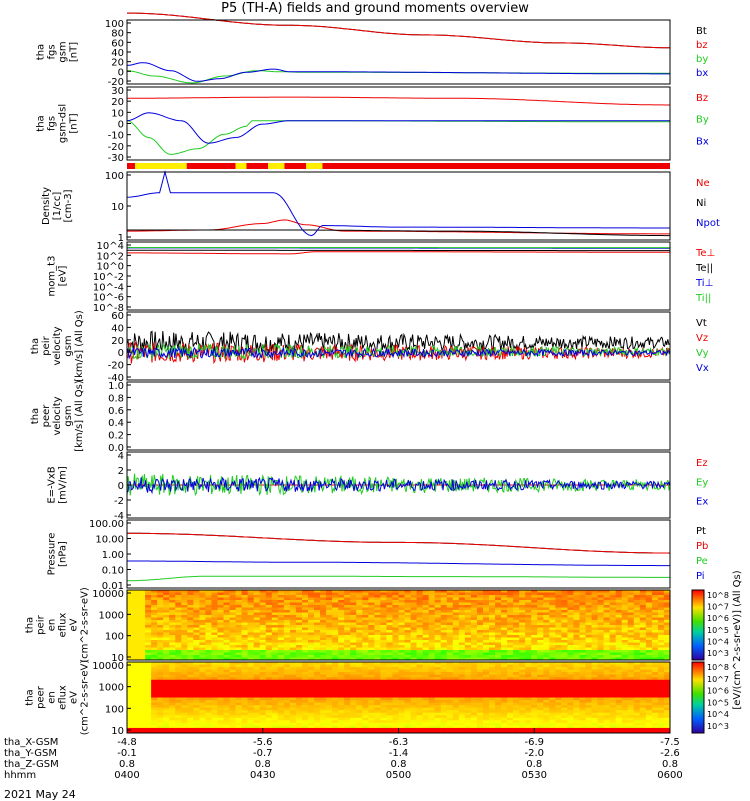 The width and height of the screenshot is (750, 801). What do you see at coordinates (718, 653) in the screenshot?
I see `colorbar-tick-label: 10^3` at bounding box center [718, 653].